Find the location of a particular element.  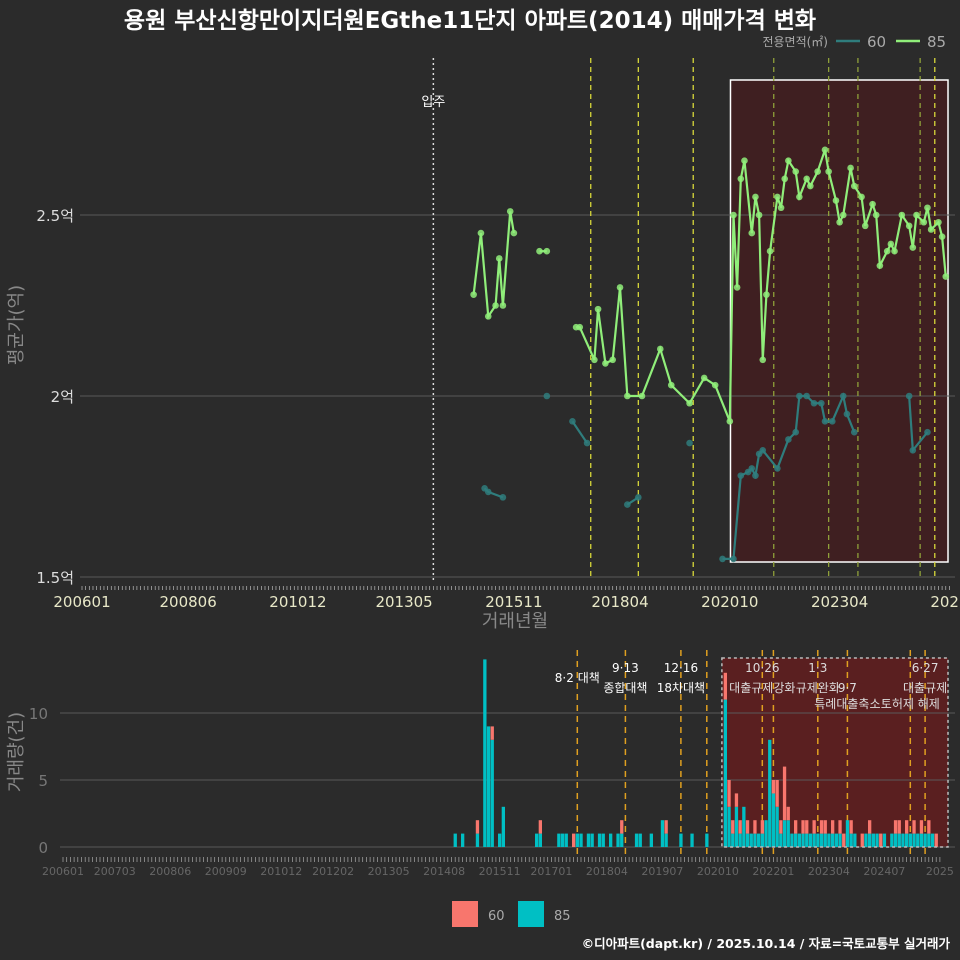

policy-annotation: 8·2 대책 is located at coordinates (577, 677).